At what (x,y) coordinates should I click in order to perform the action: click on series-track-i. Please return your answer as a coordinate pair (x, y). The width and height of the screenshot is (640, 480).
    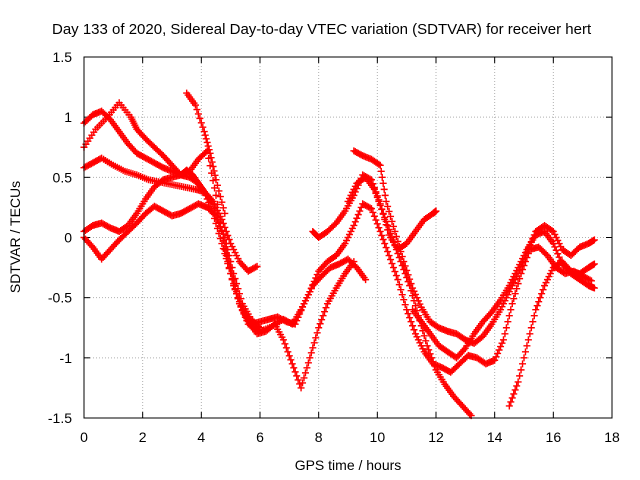
    Looking at the image, I should click on (374, 212).